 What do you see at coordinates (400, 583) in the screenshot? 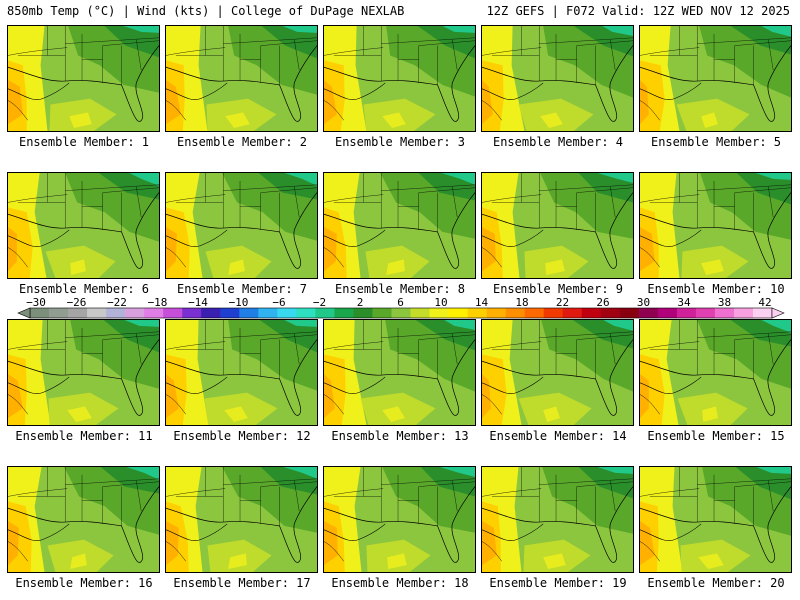
I see `ensemble-member-label: Ensemble Member: 18` at bounding box center [400, 583].